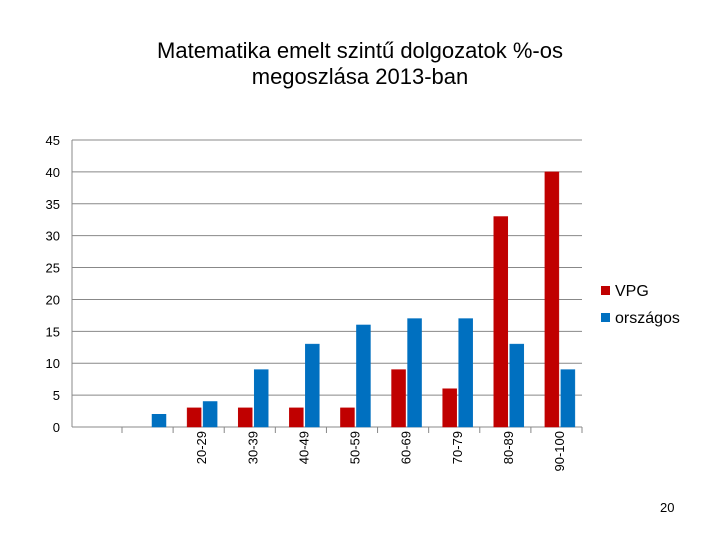 Image resolution: width=720 pixels, height=540 pixels. Describe the element at coordinates (360, 76) in the screenshot. I see `chart-title-line-2: megoszlása 2013-ban` at that location.